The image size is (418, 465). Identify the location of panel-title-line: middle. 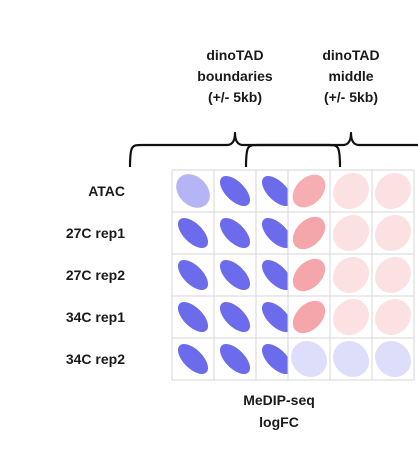
(350, 76).